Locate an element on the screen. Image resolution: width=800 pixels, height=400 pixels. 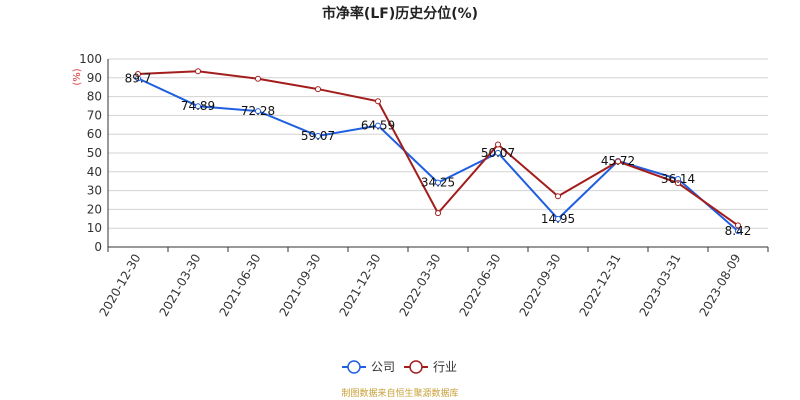
y-tick-label: 60 is located at coordinates (94, 134).